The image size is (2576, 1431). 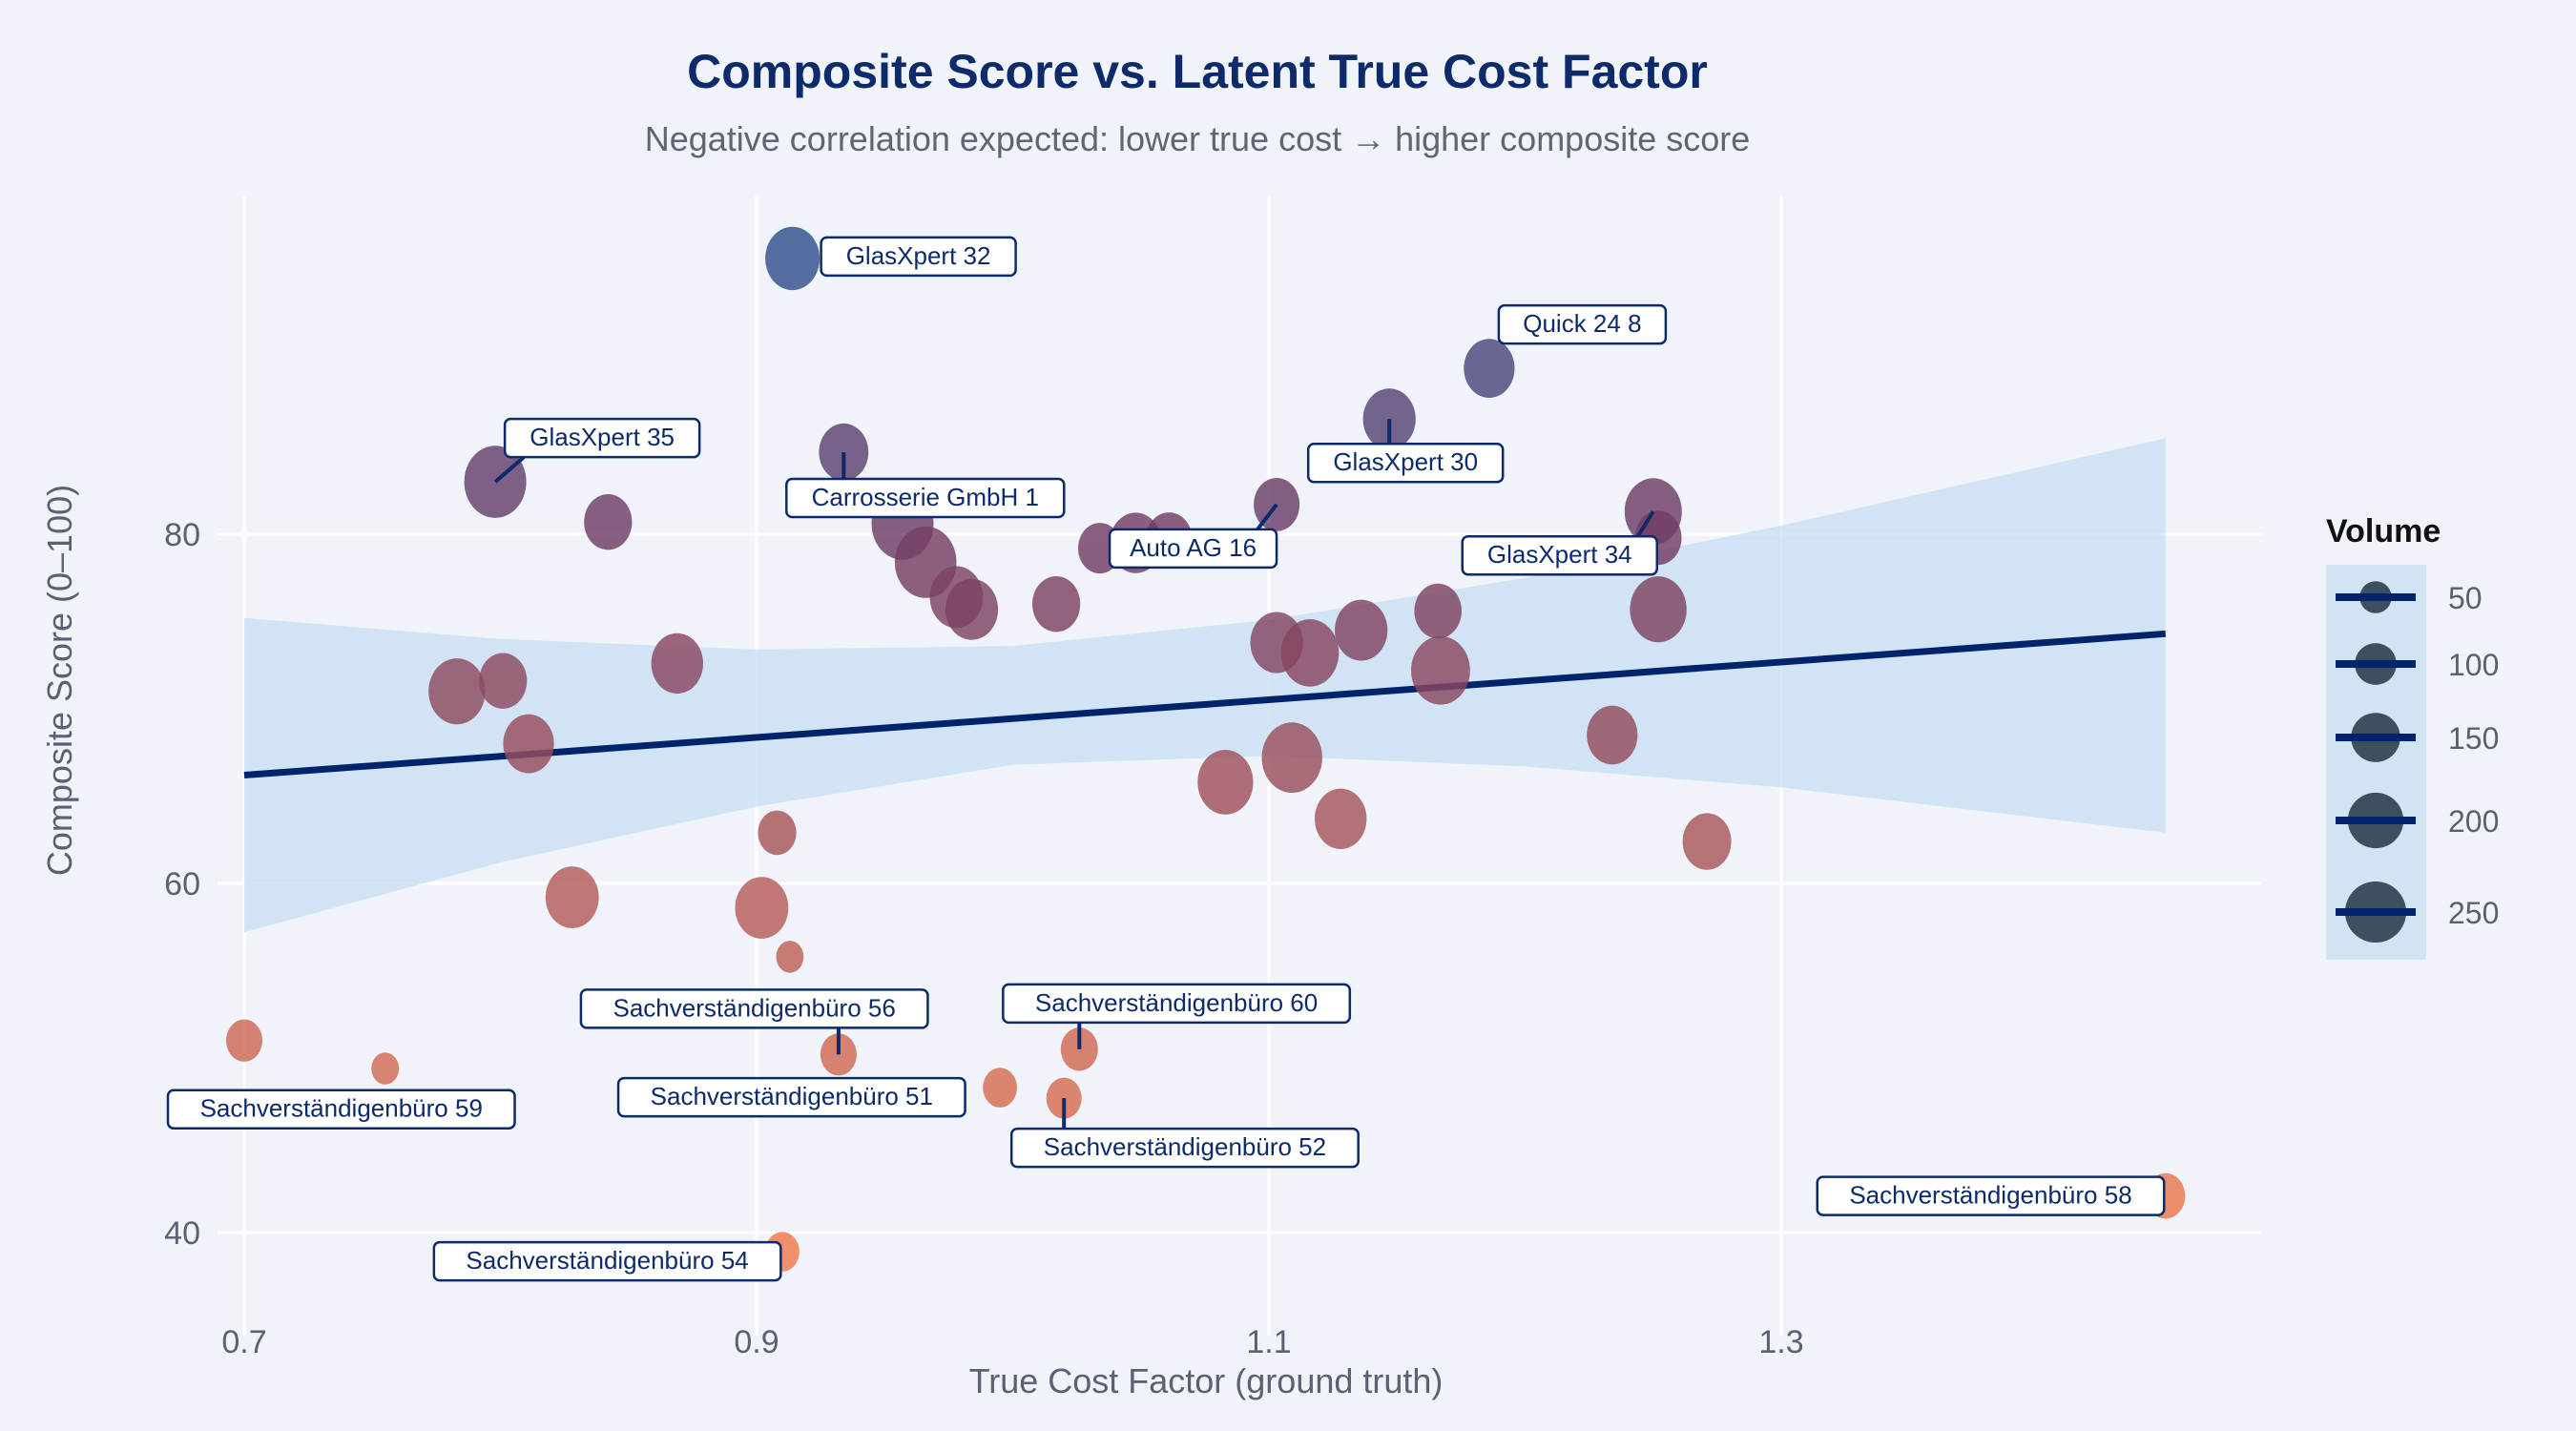 I want to click on legend-item: 250, so click(x=2417, y=912).